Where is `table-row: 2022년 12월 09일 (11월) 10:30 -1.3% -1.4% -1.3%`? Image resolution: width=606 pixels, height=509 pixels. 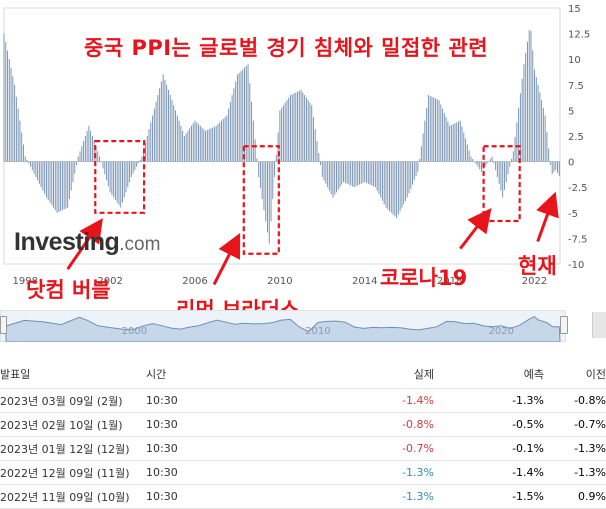 table-row: 2022년 12월 09일 (11월) 10:30 -1.3% -1.4% -1.3% is located at coordinates (303, 472).